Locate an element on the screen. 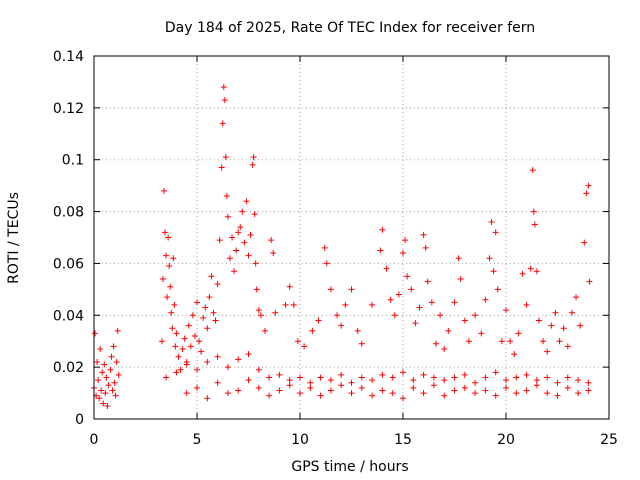 The image size is (640, 480). y-tick-label: 0.1 is located at coordinates (73, 161).